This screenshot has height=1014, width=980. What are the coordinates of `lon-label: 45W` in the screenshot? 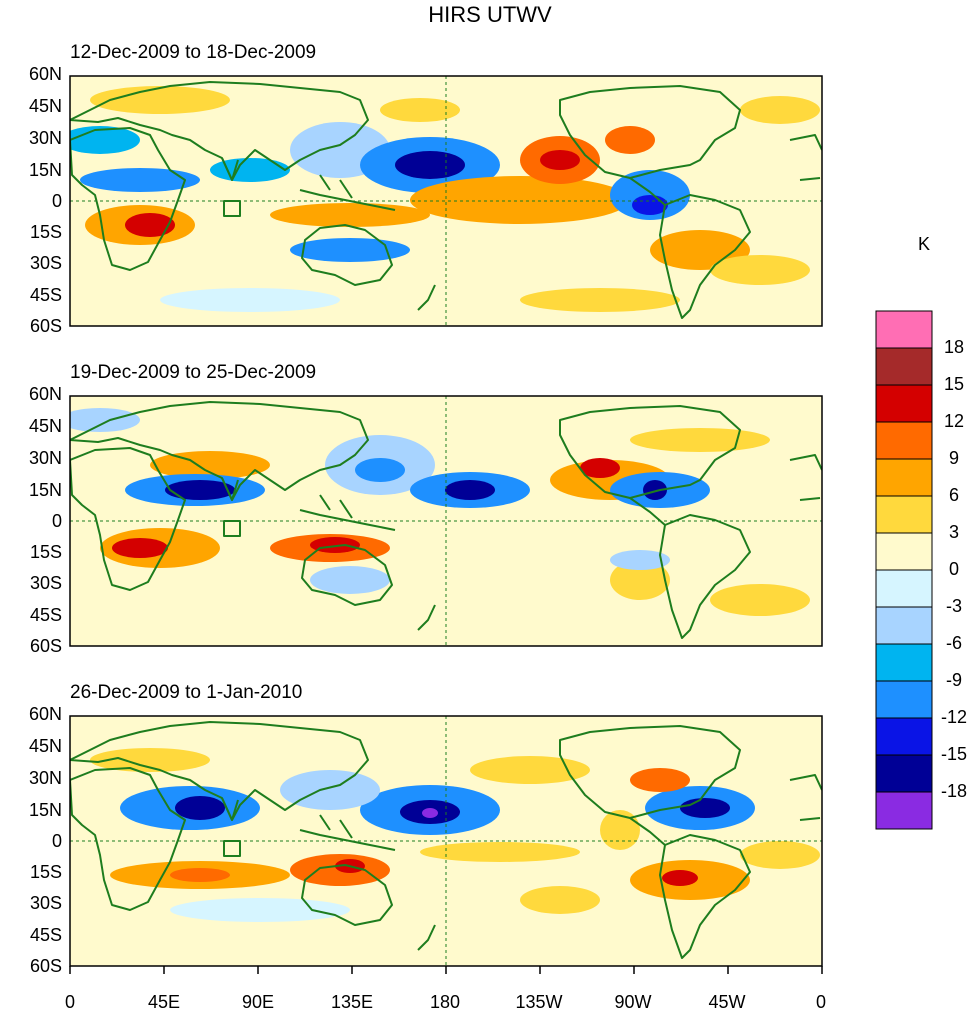 It's located at (727, 1002).